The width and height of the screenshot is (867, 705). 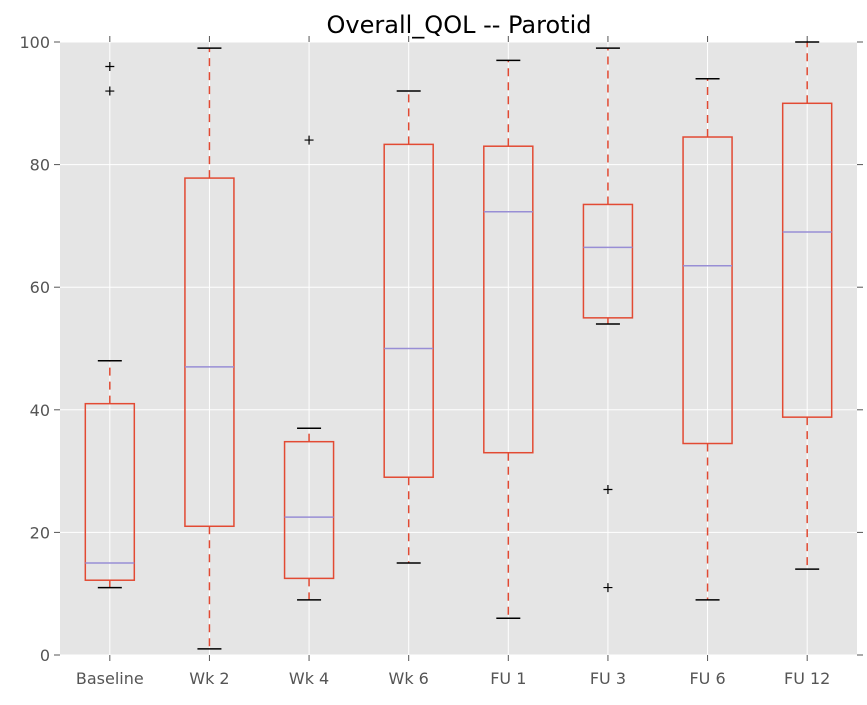 What do you see at coordinates (45, 655) in the screenshot?
I see `y-tick-label: 0` at bounding box center [45, 655].